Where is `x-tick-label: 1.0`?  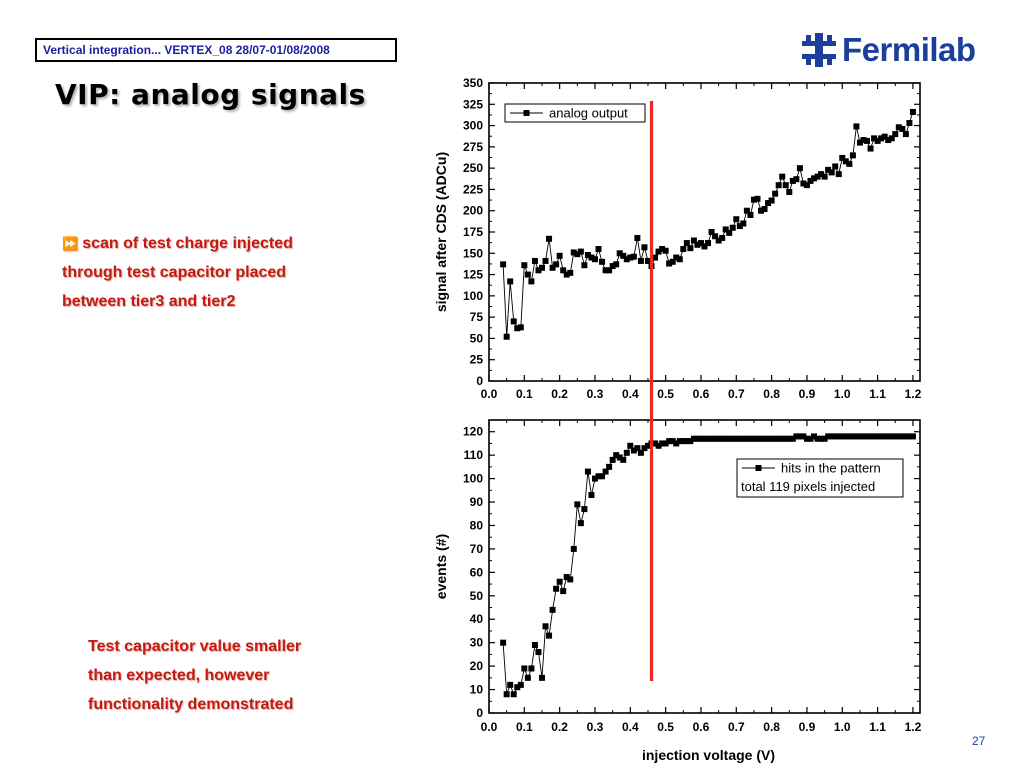 x-tick-label: 1.0 is located at coordinates (842, 394).